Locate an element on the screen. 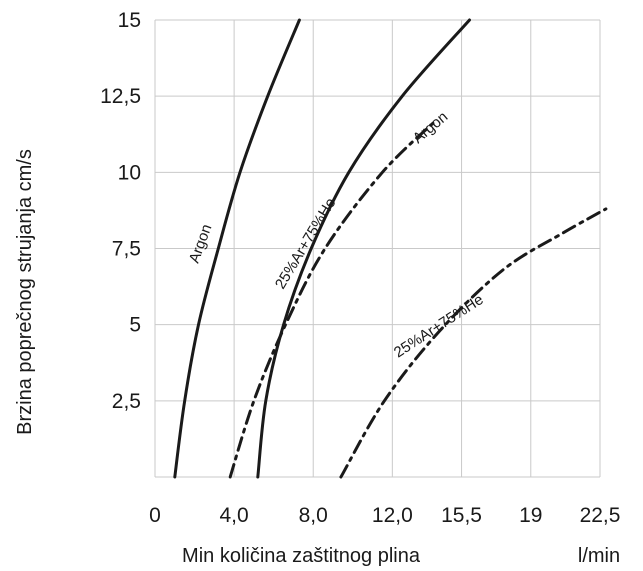  x-tick-label-6: 22,5 is located at coordinates (600, 515).